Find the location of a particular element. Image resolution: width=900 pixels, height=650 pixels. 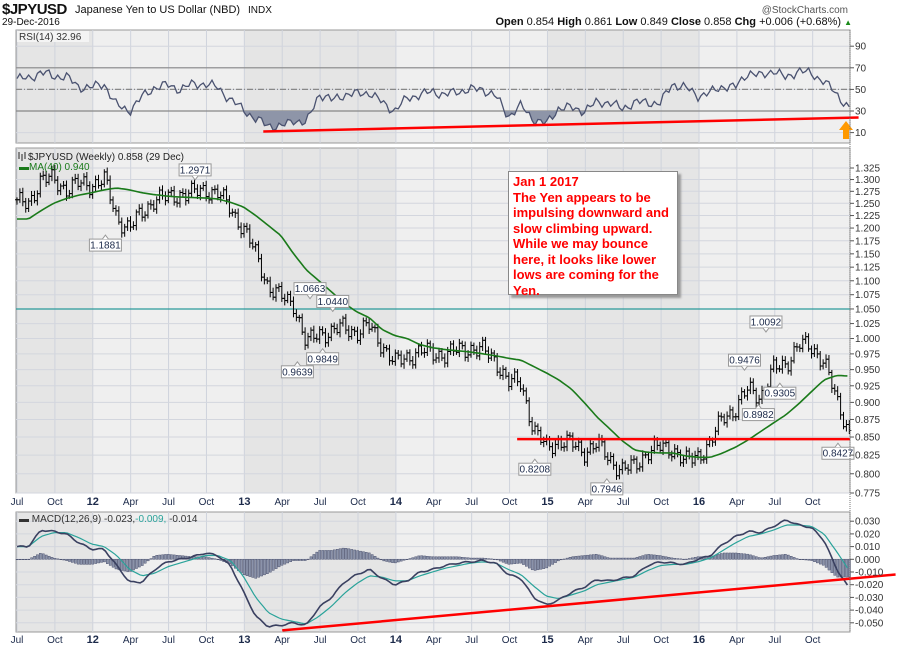

price-point-label: 0.9849 is located at coordinates (323, 356).